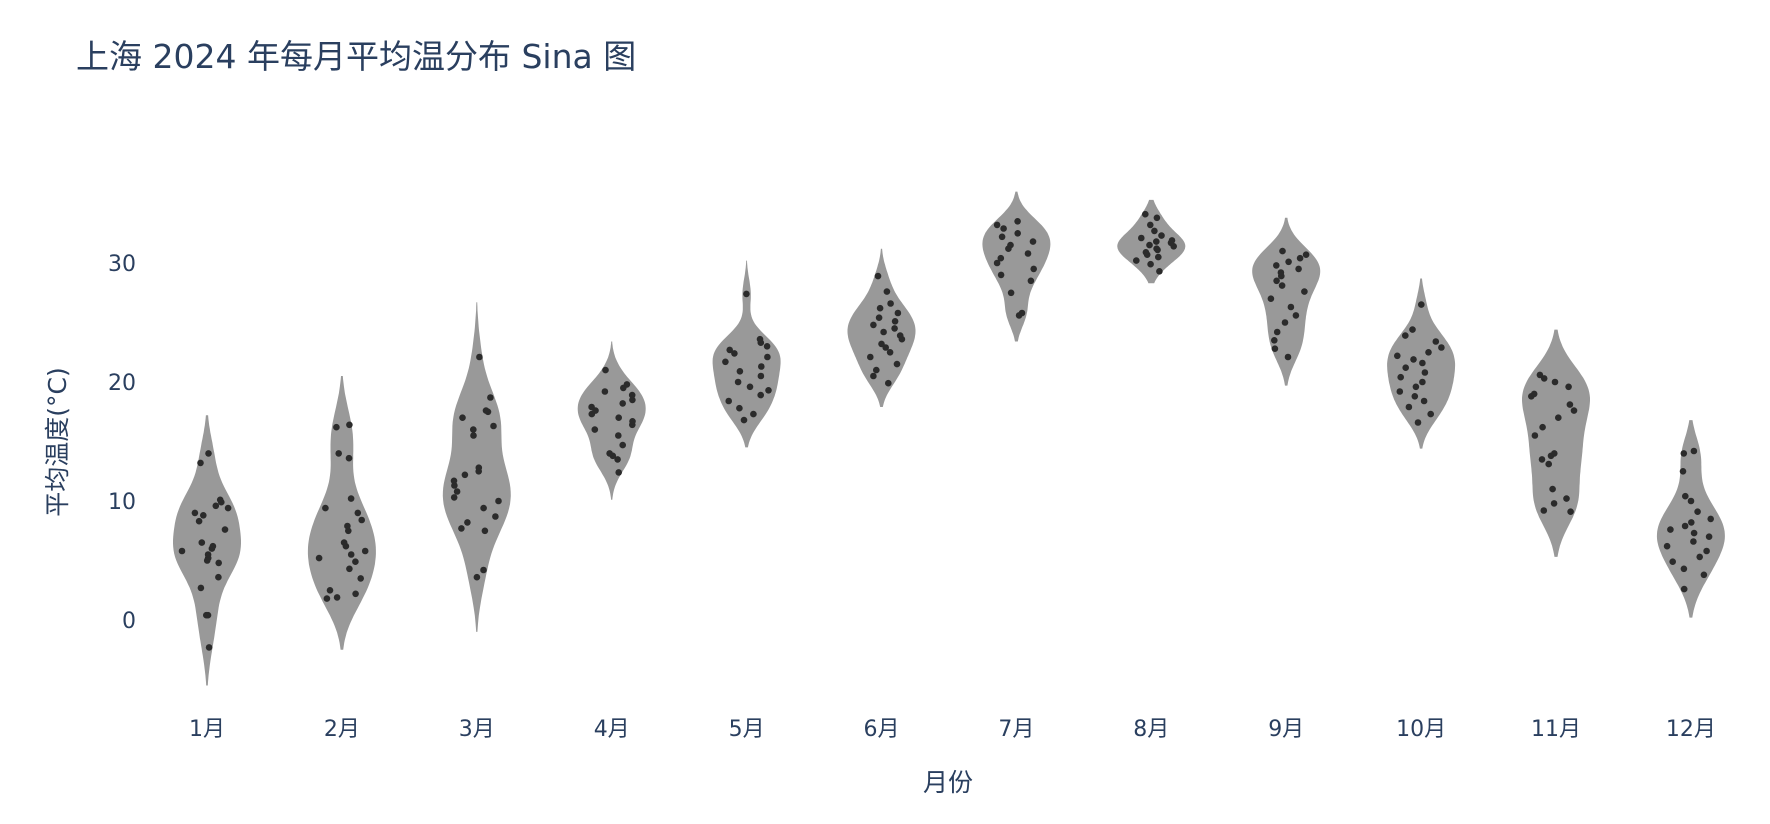 The height and width of the screenshot is (824, 1770). Describe the element at coordinates (207, 729) in the screenshot. I see `x-tick-label: 1月` at that location.